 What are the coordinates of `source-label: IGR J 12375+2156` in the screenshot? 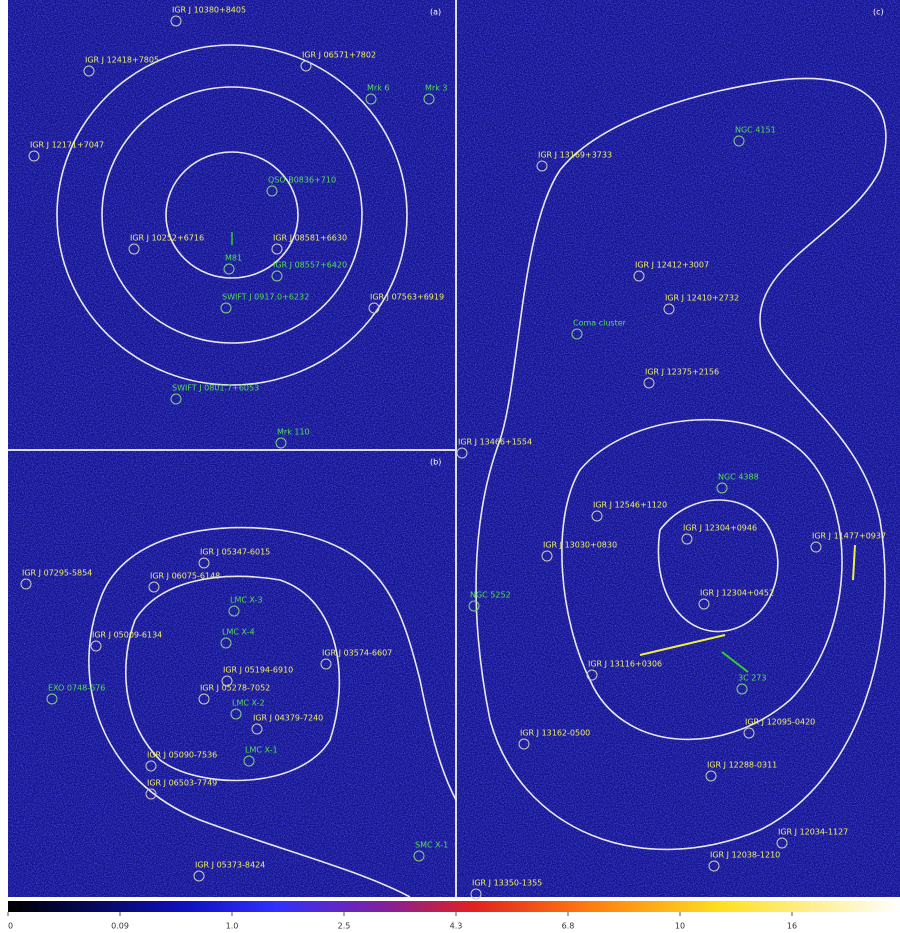 It's located at (682, 372).